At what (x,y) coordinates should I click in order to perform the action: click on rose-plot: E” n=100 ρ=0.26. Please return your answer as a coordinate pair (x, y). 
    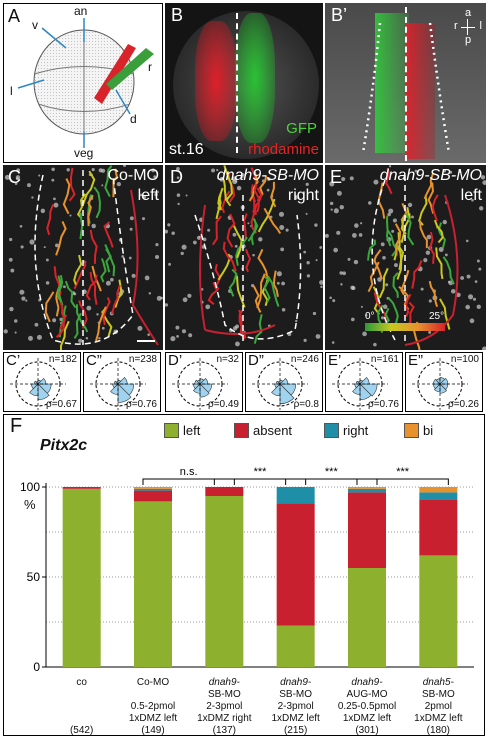
    Looking at the image, I should click on (444, 382).